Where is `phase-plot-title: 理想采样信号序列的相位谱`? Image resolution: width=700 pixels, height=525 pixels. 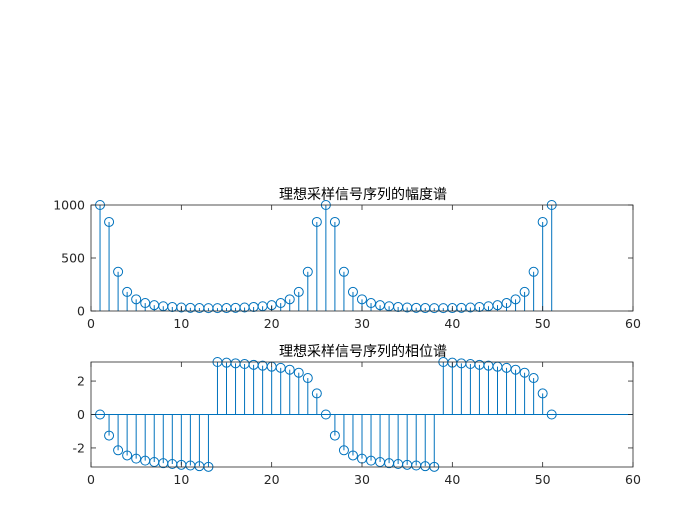 phase-plot-title: 理想采样信号序列的相位谱 is located at coordinates (363, 352).